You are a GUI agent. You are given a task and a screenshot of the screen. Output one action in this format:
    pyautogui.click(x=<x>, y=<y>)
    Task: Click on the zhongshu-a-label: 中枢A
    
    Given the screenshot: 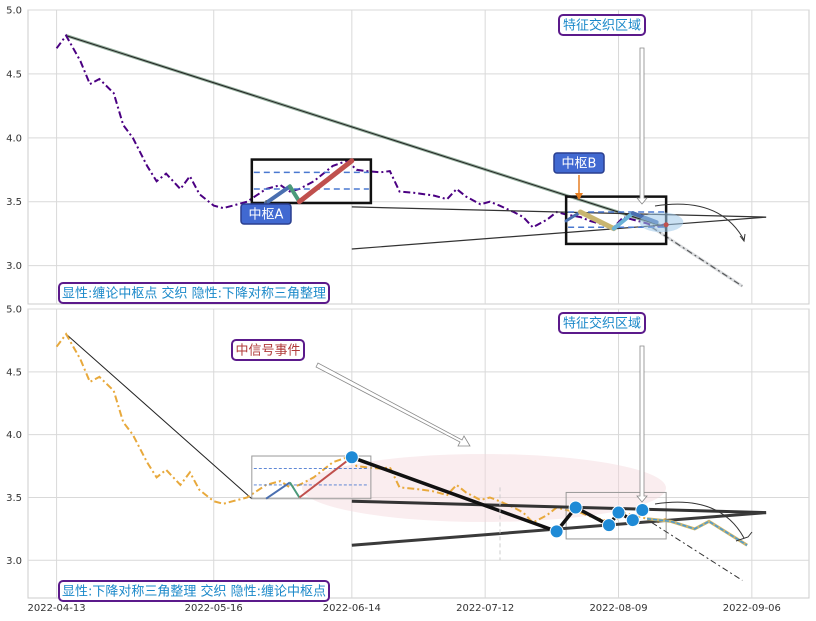 What is the action you would take?
    pyautogui.click(x=266, y=215)
    